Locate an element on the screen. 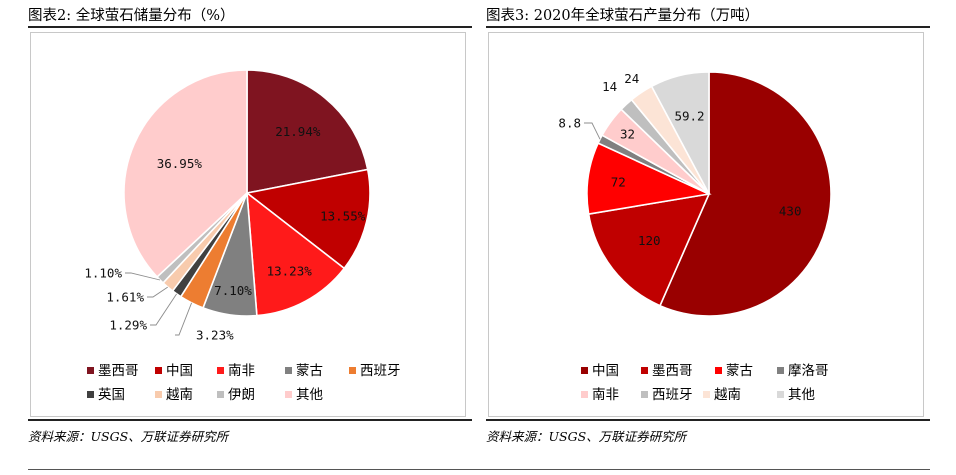 The image size is (956, 475). left-legend-item: 英国 is located at coordinates (106, 393).